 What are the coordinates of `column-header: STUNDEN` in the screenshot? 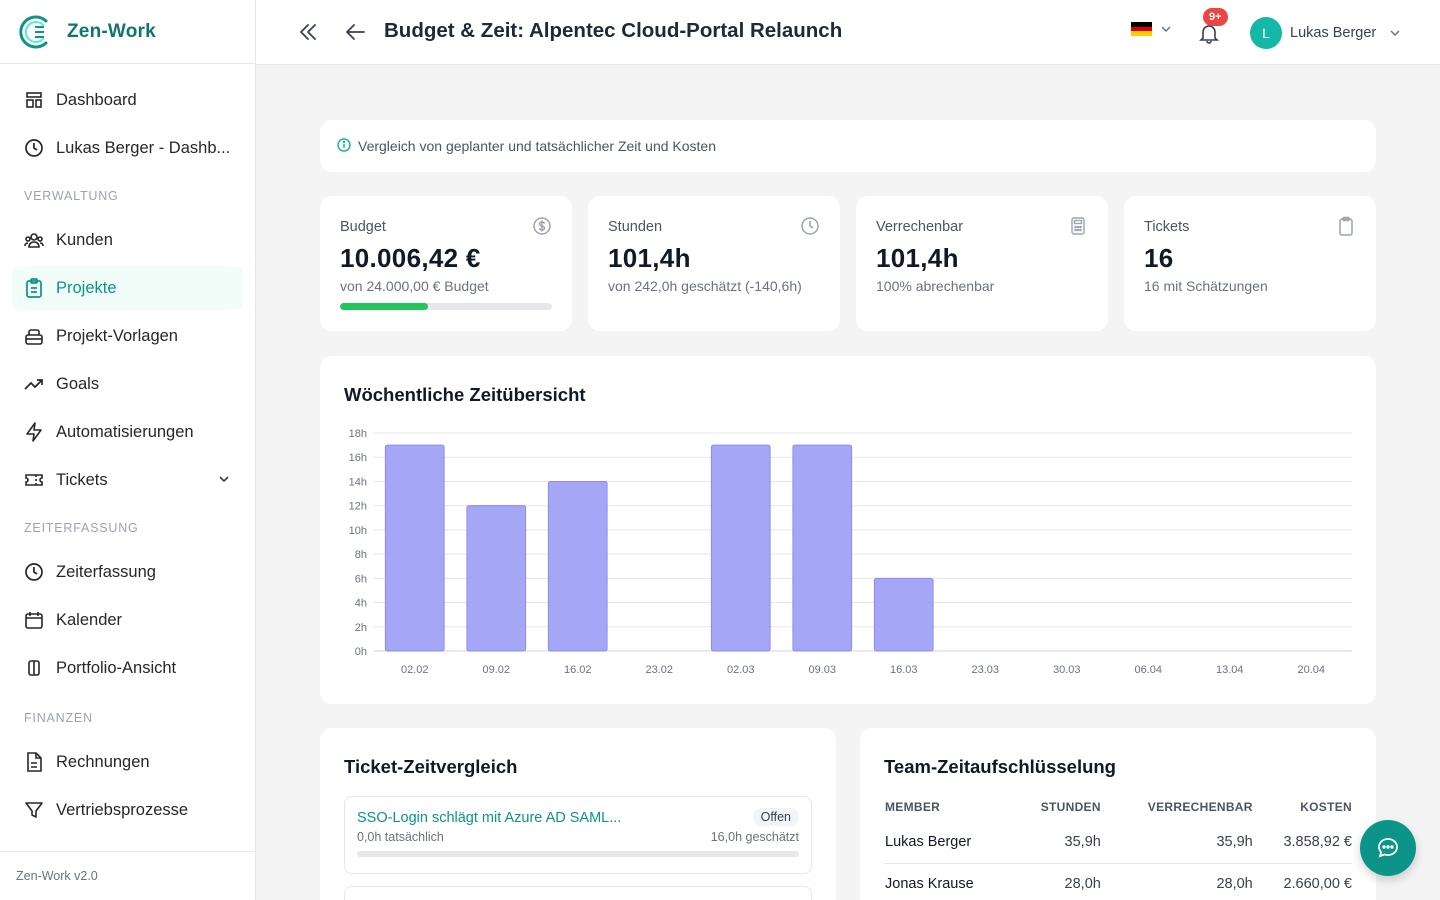 It's located at (1070, 807).